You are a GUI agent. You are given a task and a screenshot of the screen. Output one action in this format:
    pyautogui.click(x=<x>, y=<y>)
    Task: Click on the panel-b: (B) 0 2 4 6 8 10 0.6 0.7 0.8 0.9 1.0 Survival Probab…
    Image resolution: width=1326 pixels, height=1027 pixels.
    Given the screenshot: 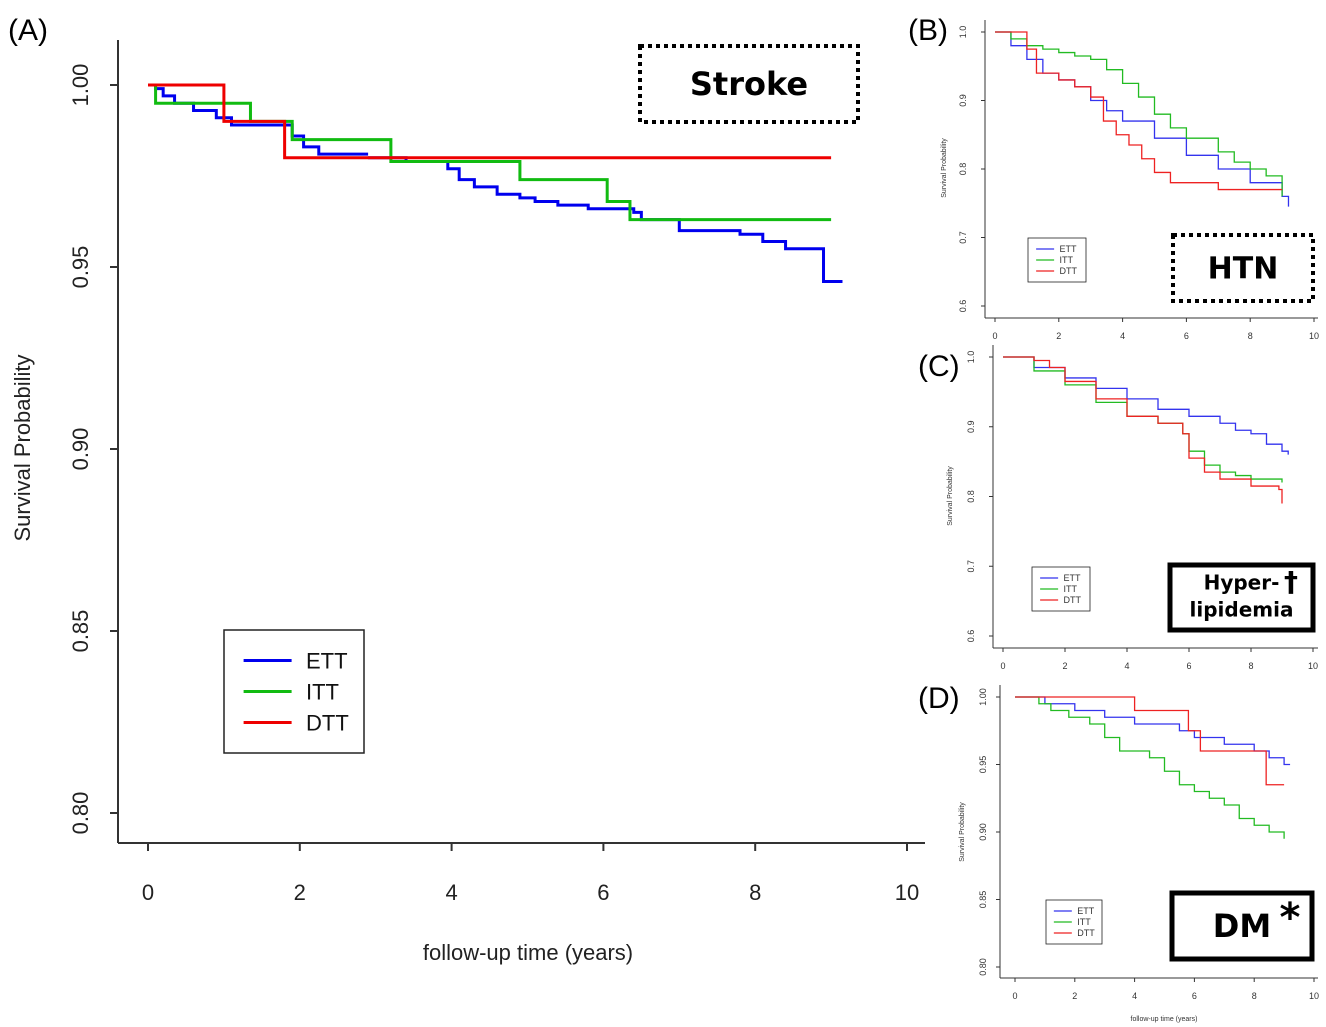 What is the action you would take?
    pyautogui.click(x=1113, y=177)
    